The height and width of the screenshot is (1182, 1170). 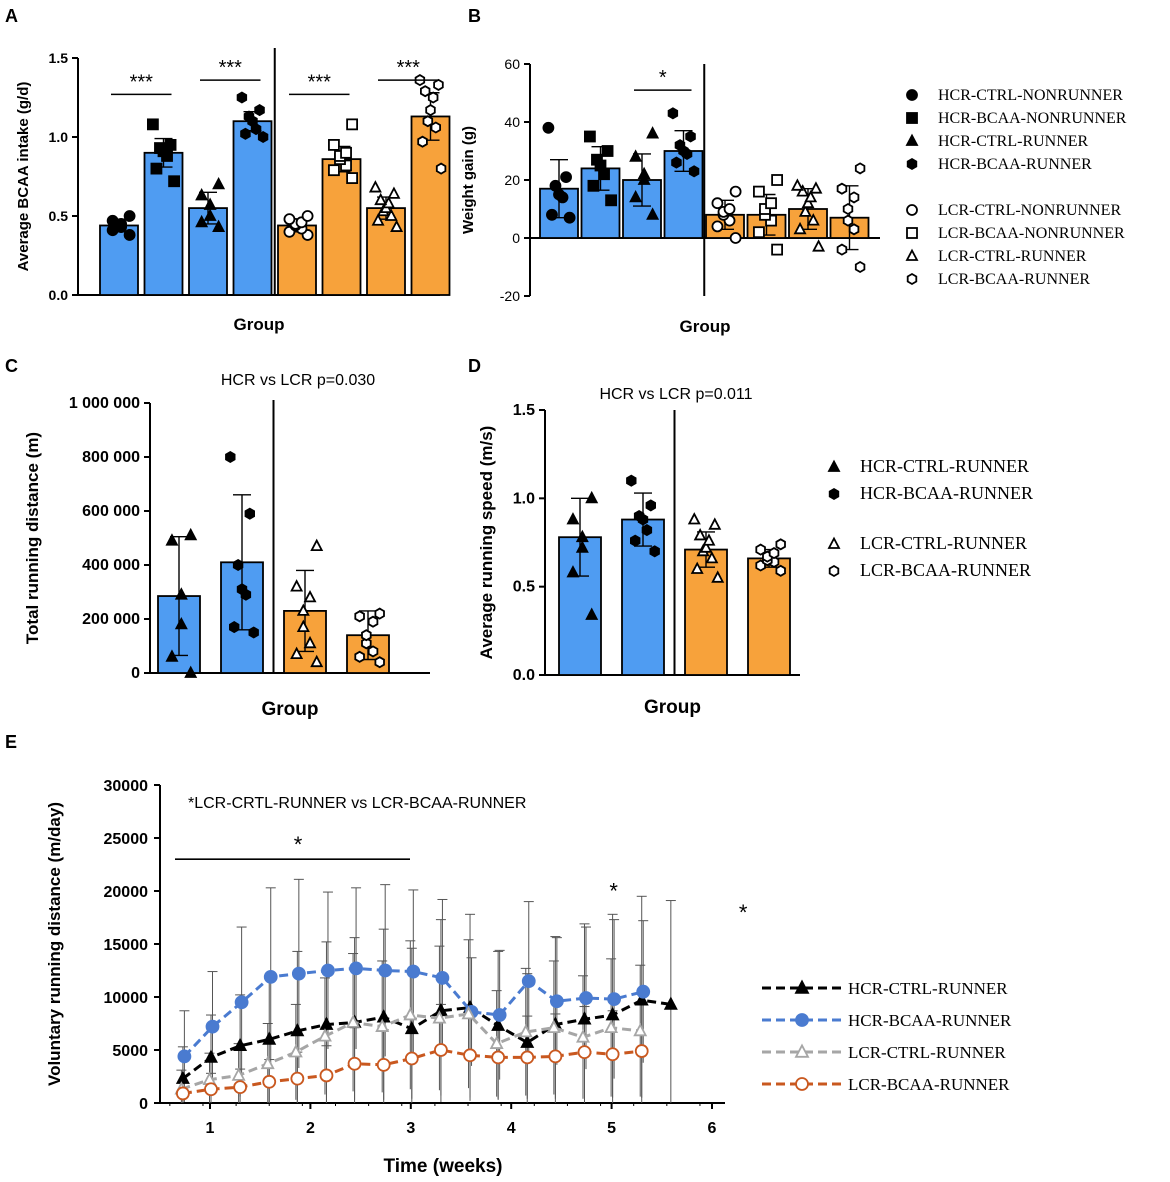 I want to click on legend-label: HCR-BCAA-NONRUNNER, so click(x=1032, y=118).